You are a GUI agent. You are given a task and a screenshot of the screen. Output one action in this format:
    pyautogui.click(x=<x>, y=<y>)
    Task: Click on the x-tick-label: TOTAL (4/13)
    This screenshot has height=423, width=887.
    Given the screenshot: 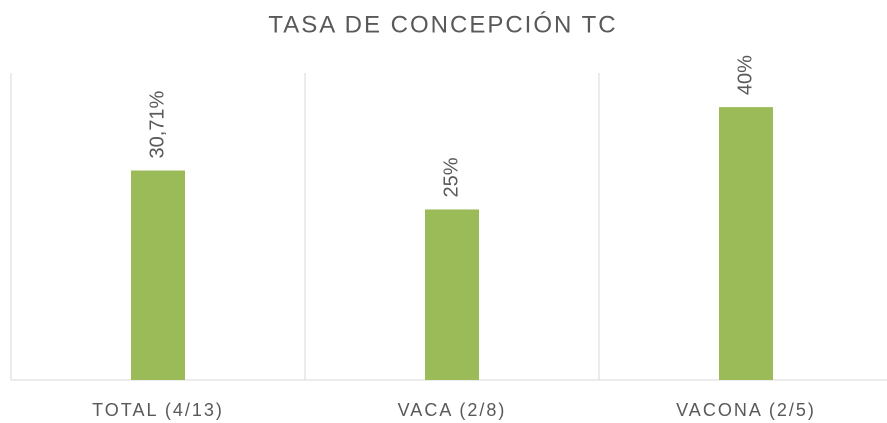 What is the action you would take?
    pyautogui.click(x=158, y=410)
    